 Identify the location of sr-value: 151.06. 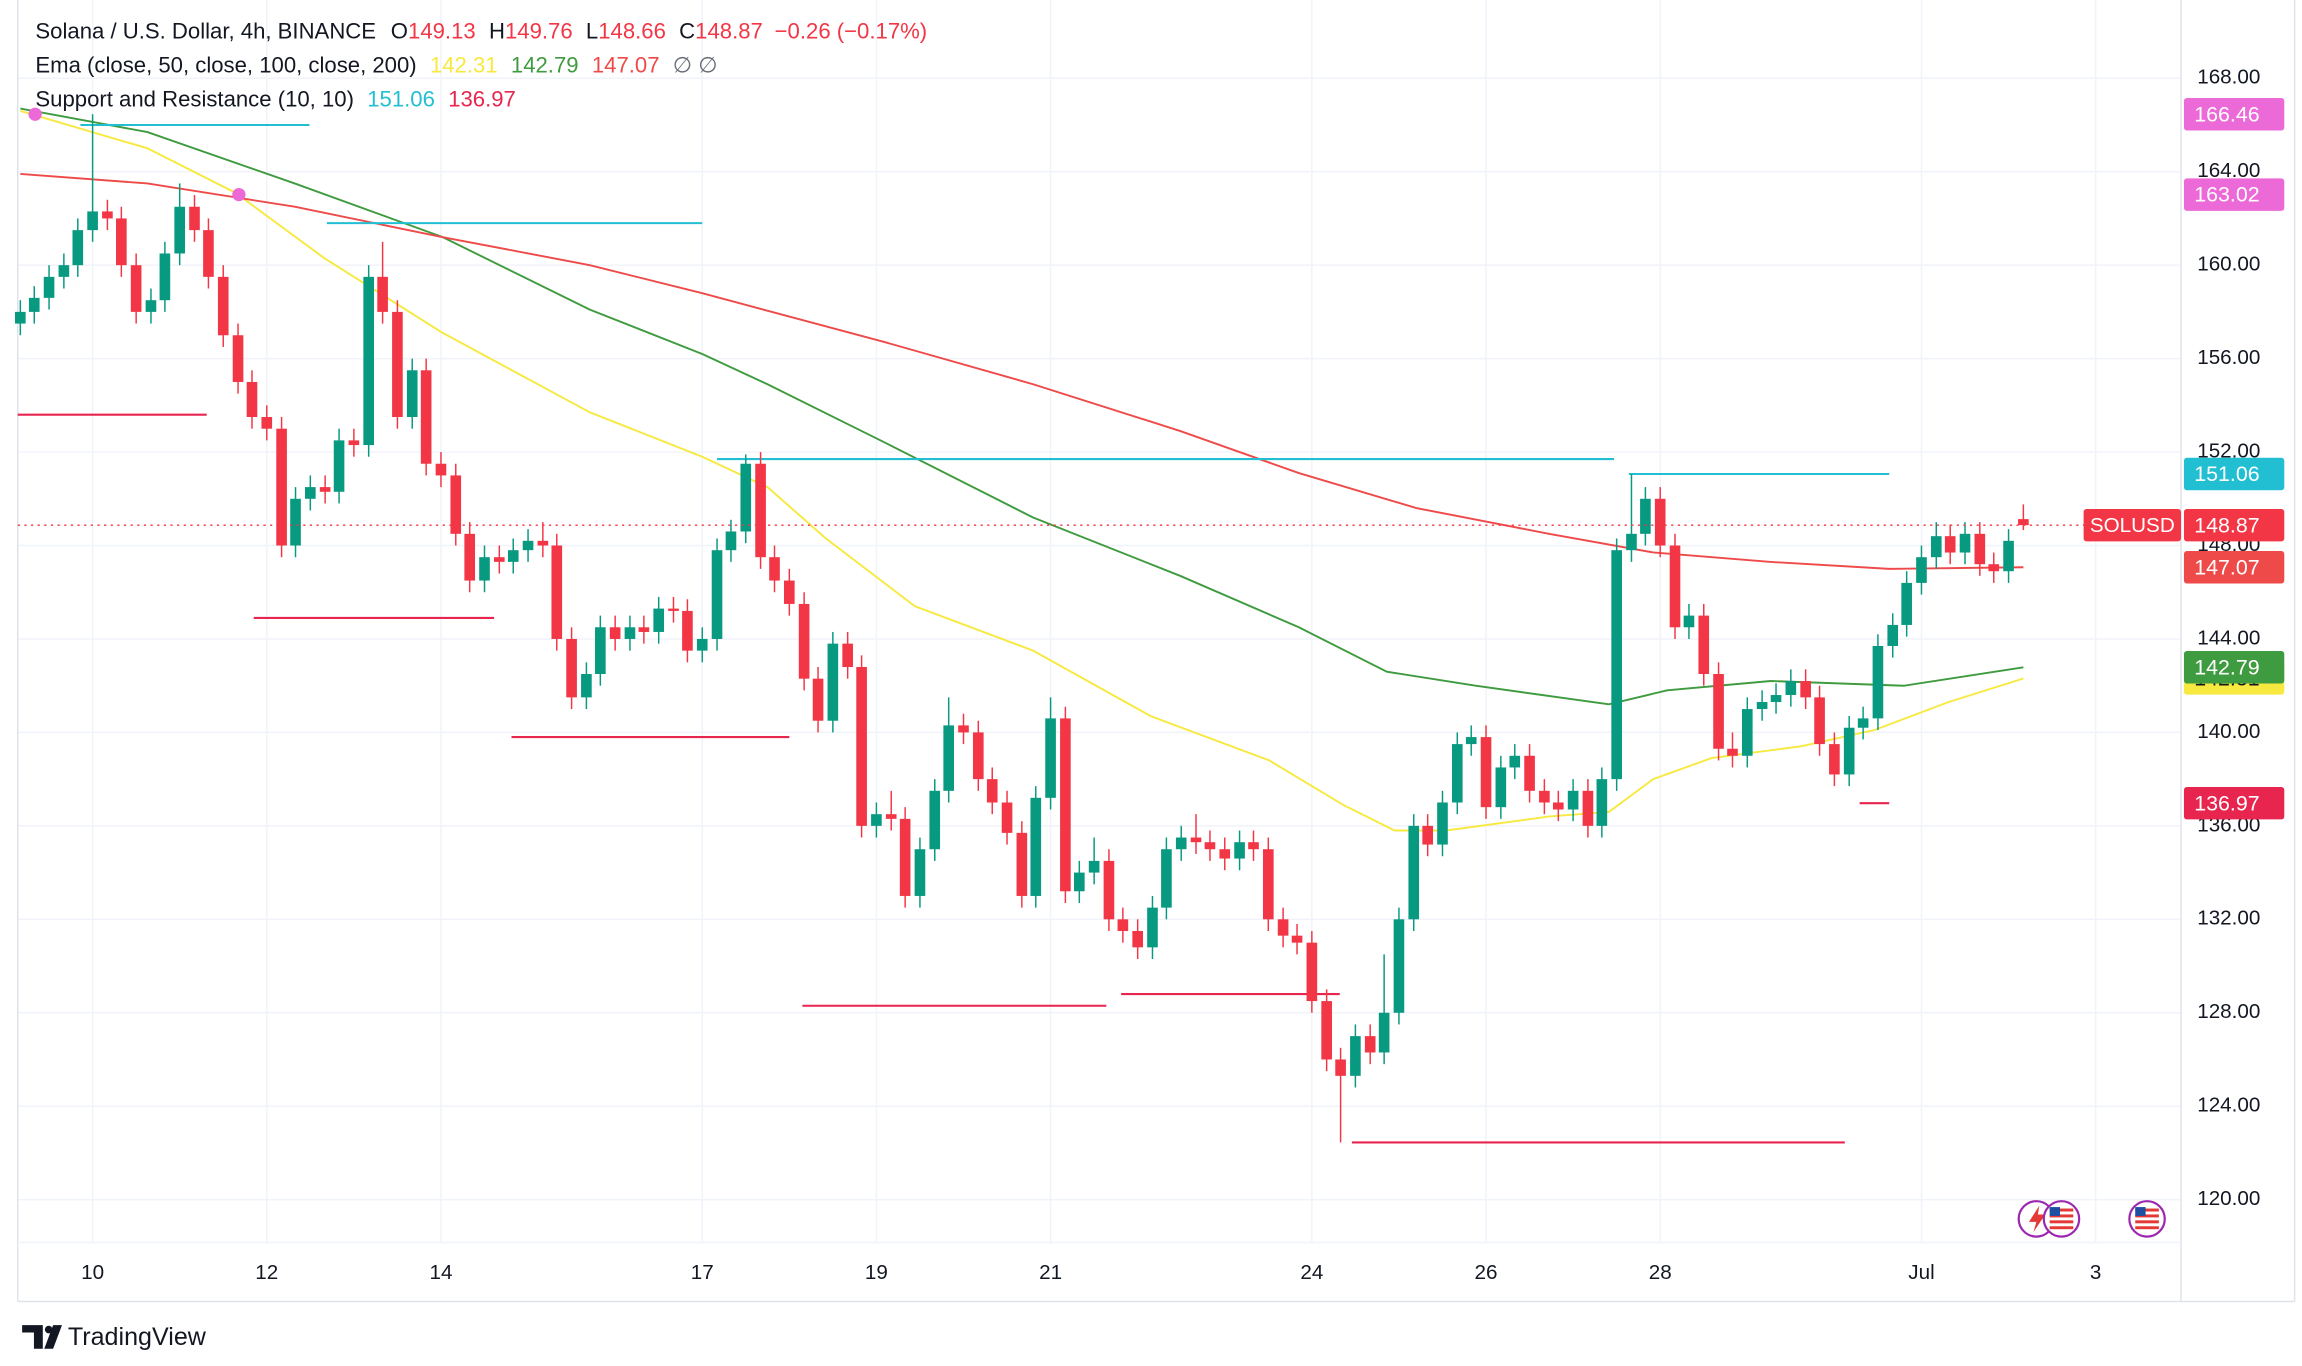
(401, 98).